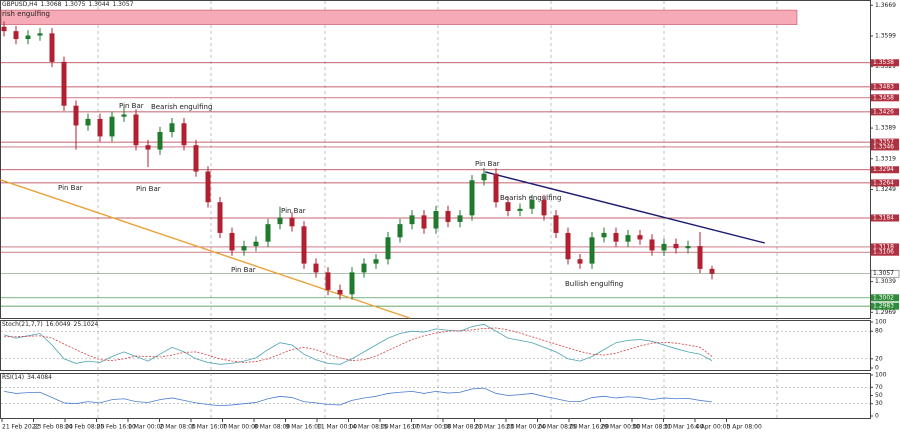 Image resolution: width=900 pixels, height=433 pixels. What do you see at coordinates (885, 66) in the screenshot?
I see `y-tick-label: 1.3529` at bounding box center [885, 66].